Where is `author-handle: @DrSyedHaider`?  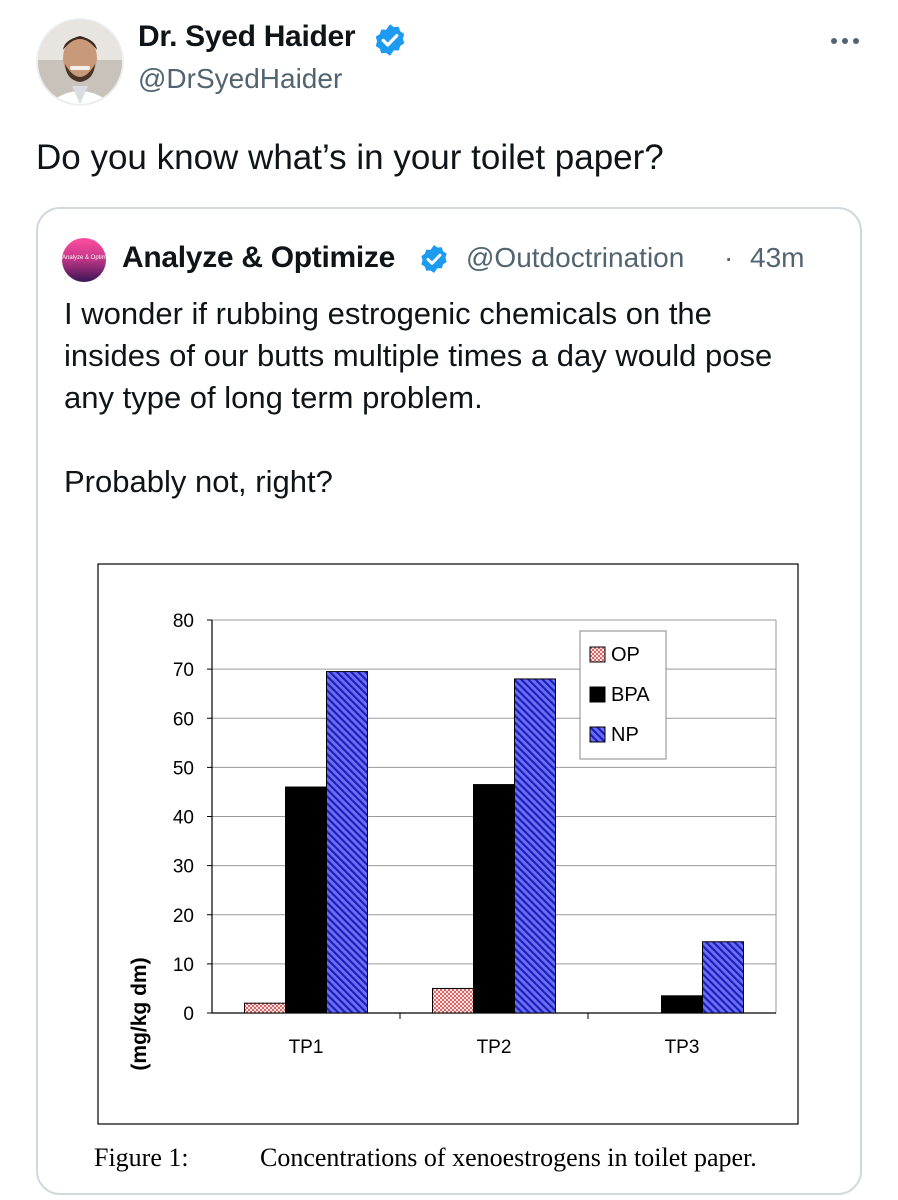 author-handle: @DrSyedHaider is located at coordinates (240, 78).